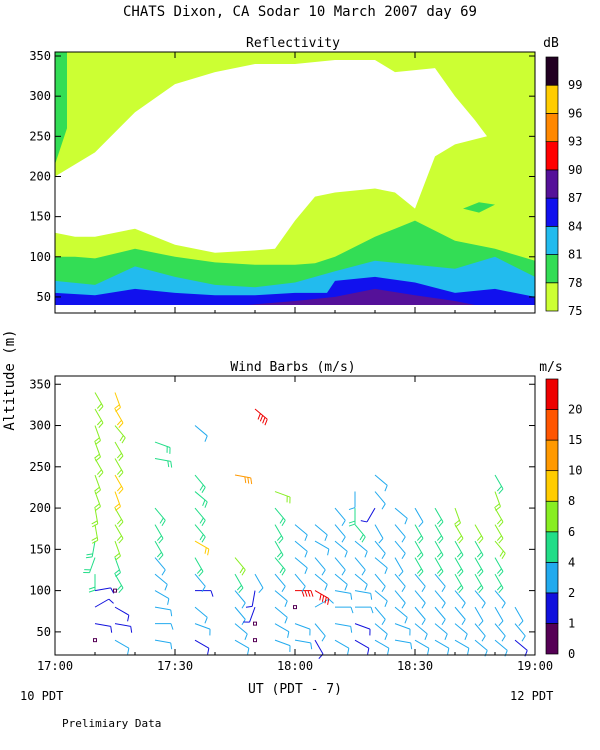 The height and width of the screenshot is (750, 600). I want to click on wind-y-tick-label: 100, so click(40, 591).